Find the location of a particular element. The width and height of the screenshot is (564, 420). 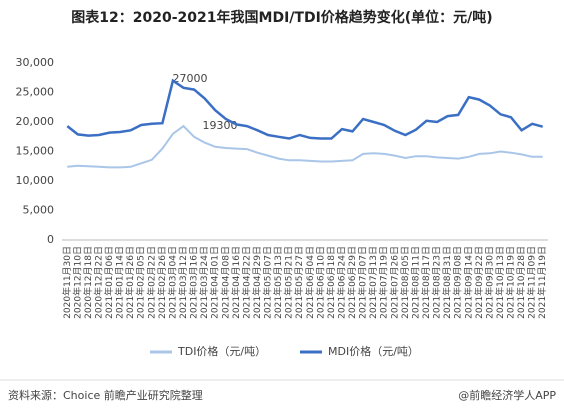

source: 资料来源：Choice 前瞻产业研究院整理 is located at coordinates (105, 395).